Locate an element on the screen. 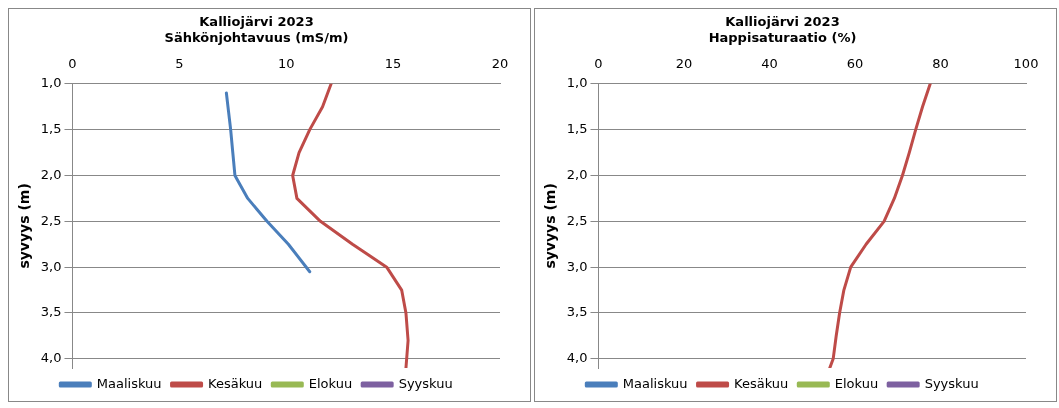 The image size is (1059, 408). chart-subtitle: Happisaturaatio (%) is located at coordinates (782, 37).